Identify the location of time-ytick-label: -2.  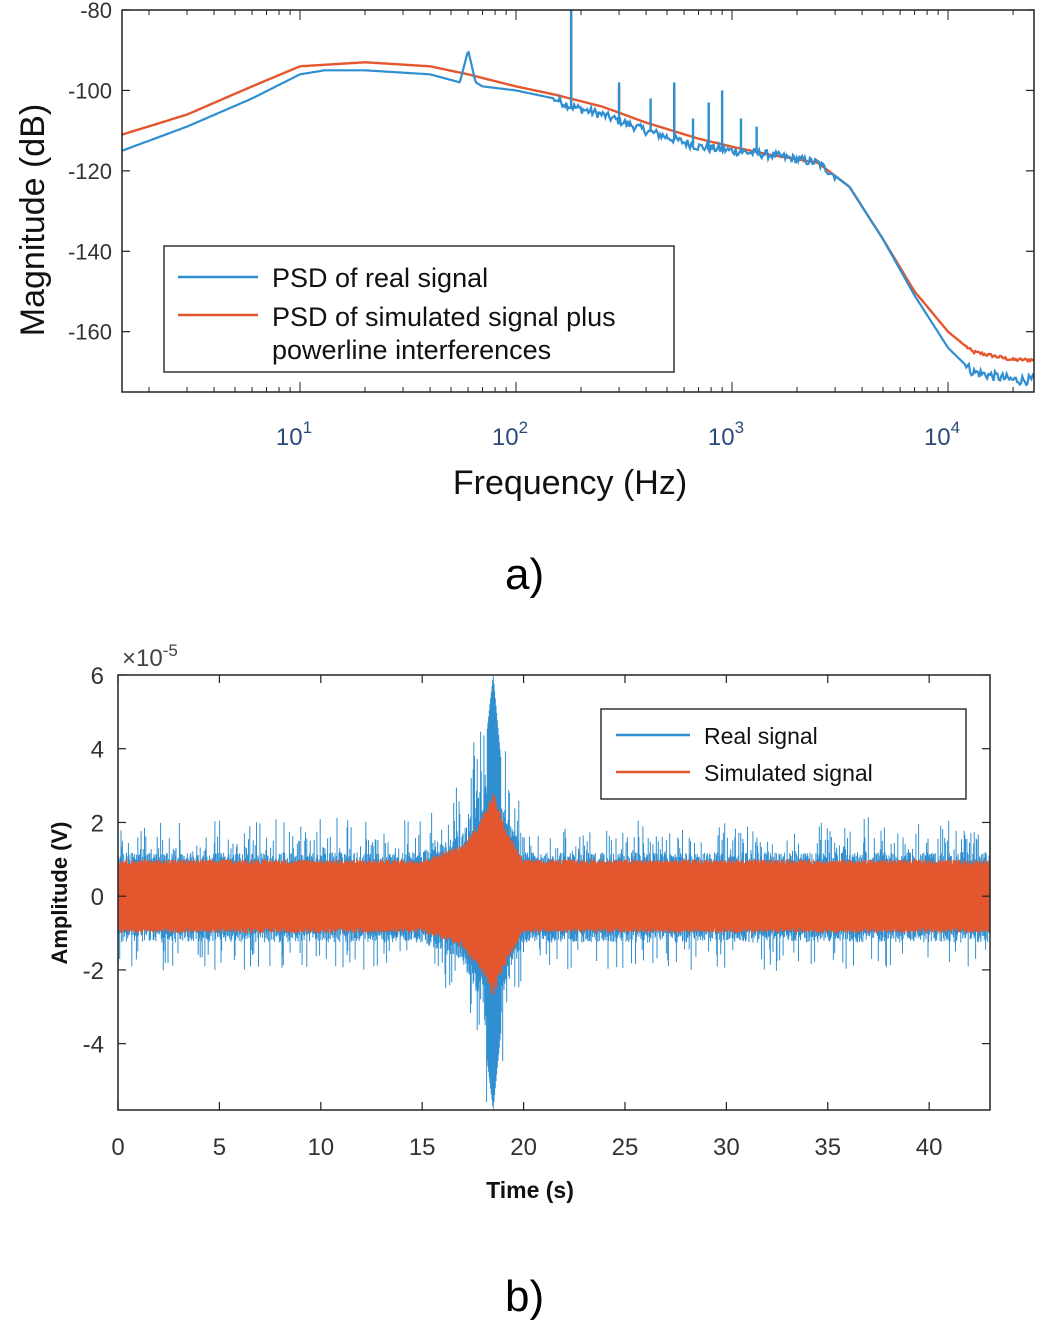
(93, 971).